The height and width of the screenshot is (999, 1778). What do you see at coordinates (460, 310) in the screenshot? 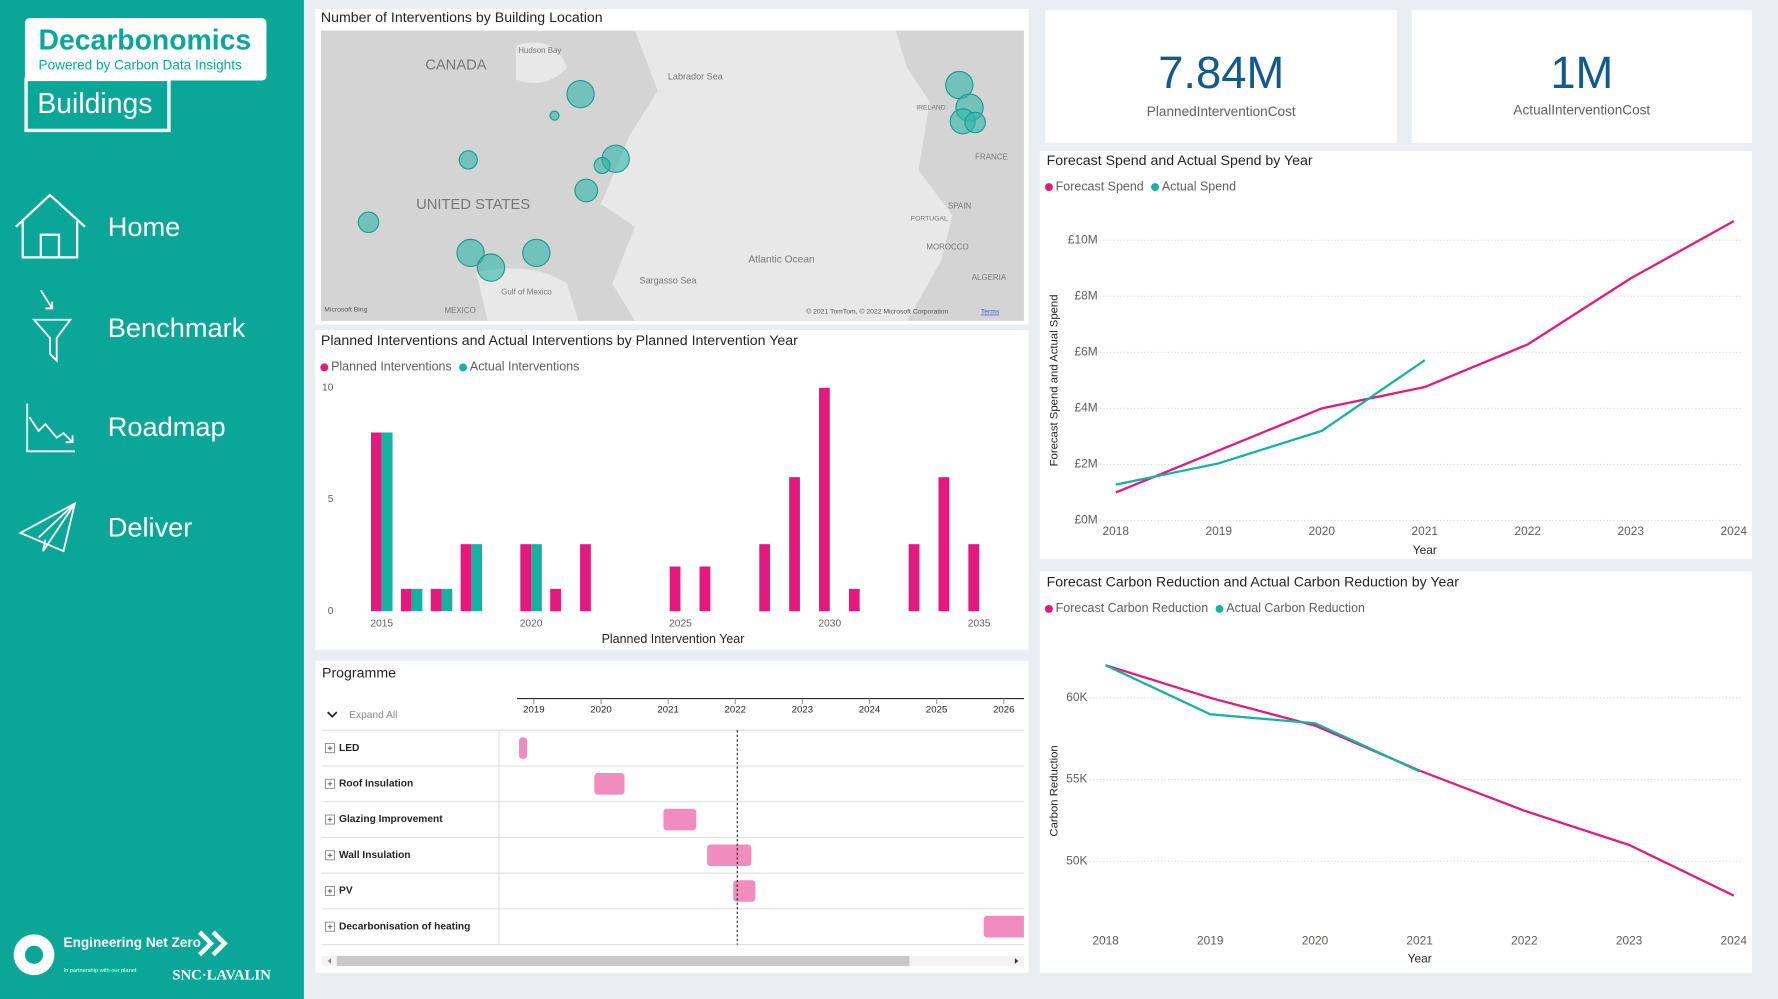
I see `map-label: MEXICO` at bounding box center [460, 310].